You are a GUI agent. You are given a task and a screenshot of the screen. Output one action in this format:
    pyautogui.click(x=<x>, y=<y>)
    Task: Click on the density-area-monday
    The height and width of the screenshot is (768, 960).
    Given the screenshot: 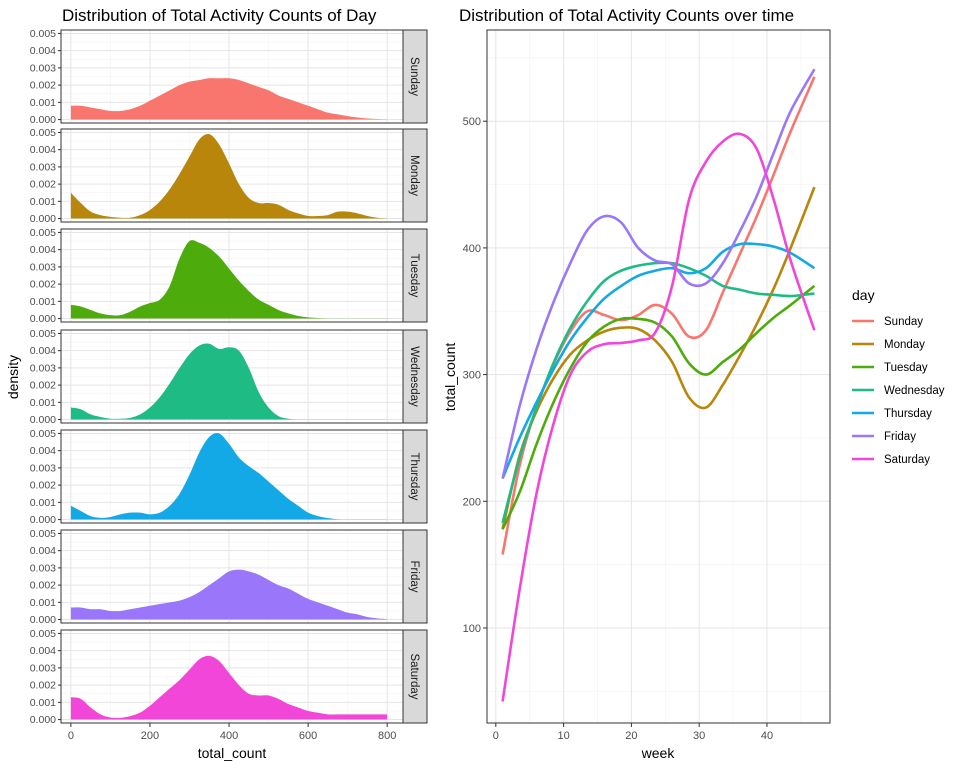 What is the action you would take?
    pyautogui.click(x=229, y=176)
    